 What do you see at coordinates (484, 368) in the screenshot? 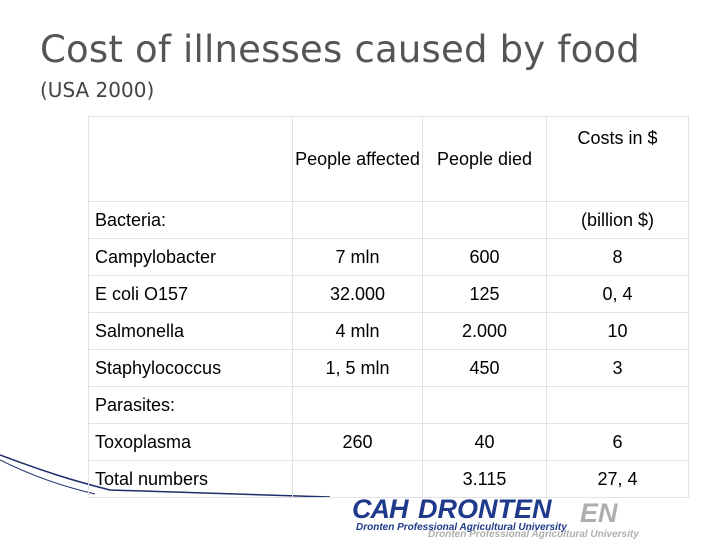
I see `people-died-value: 450` at bounding box center [484, 368].